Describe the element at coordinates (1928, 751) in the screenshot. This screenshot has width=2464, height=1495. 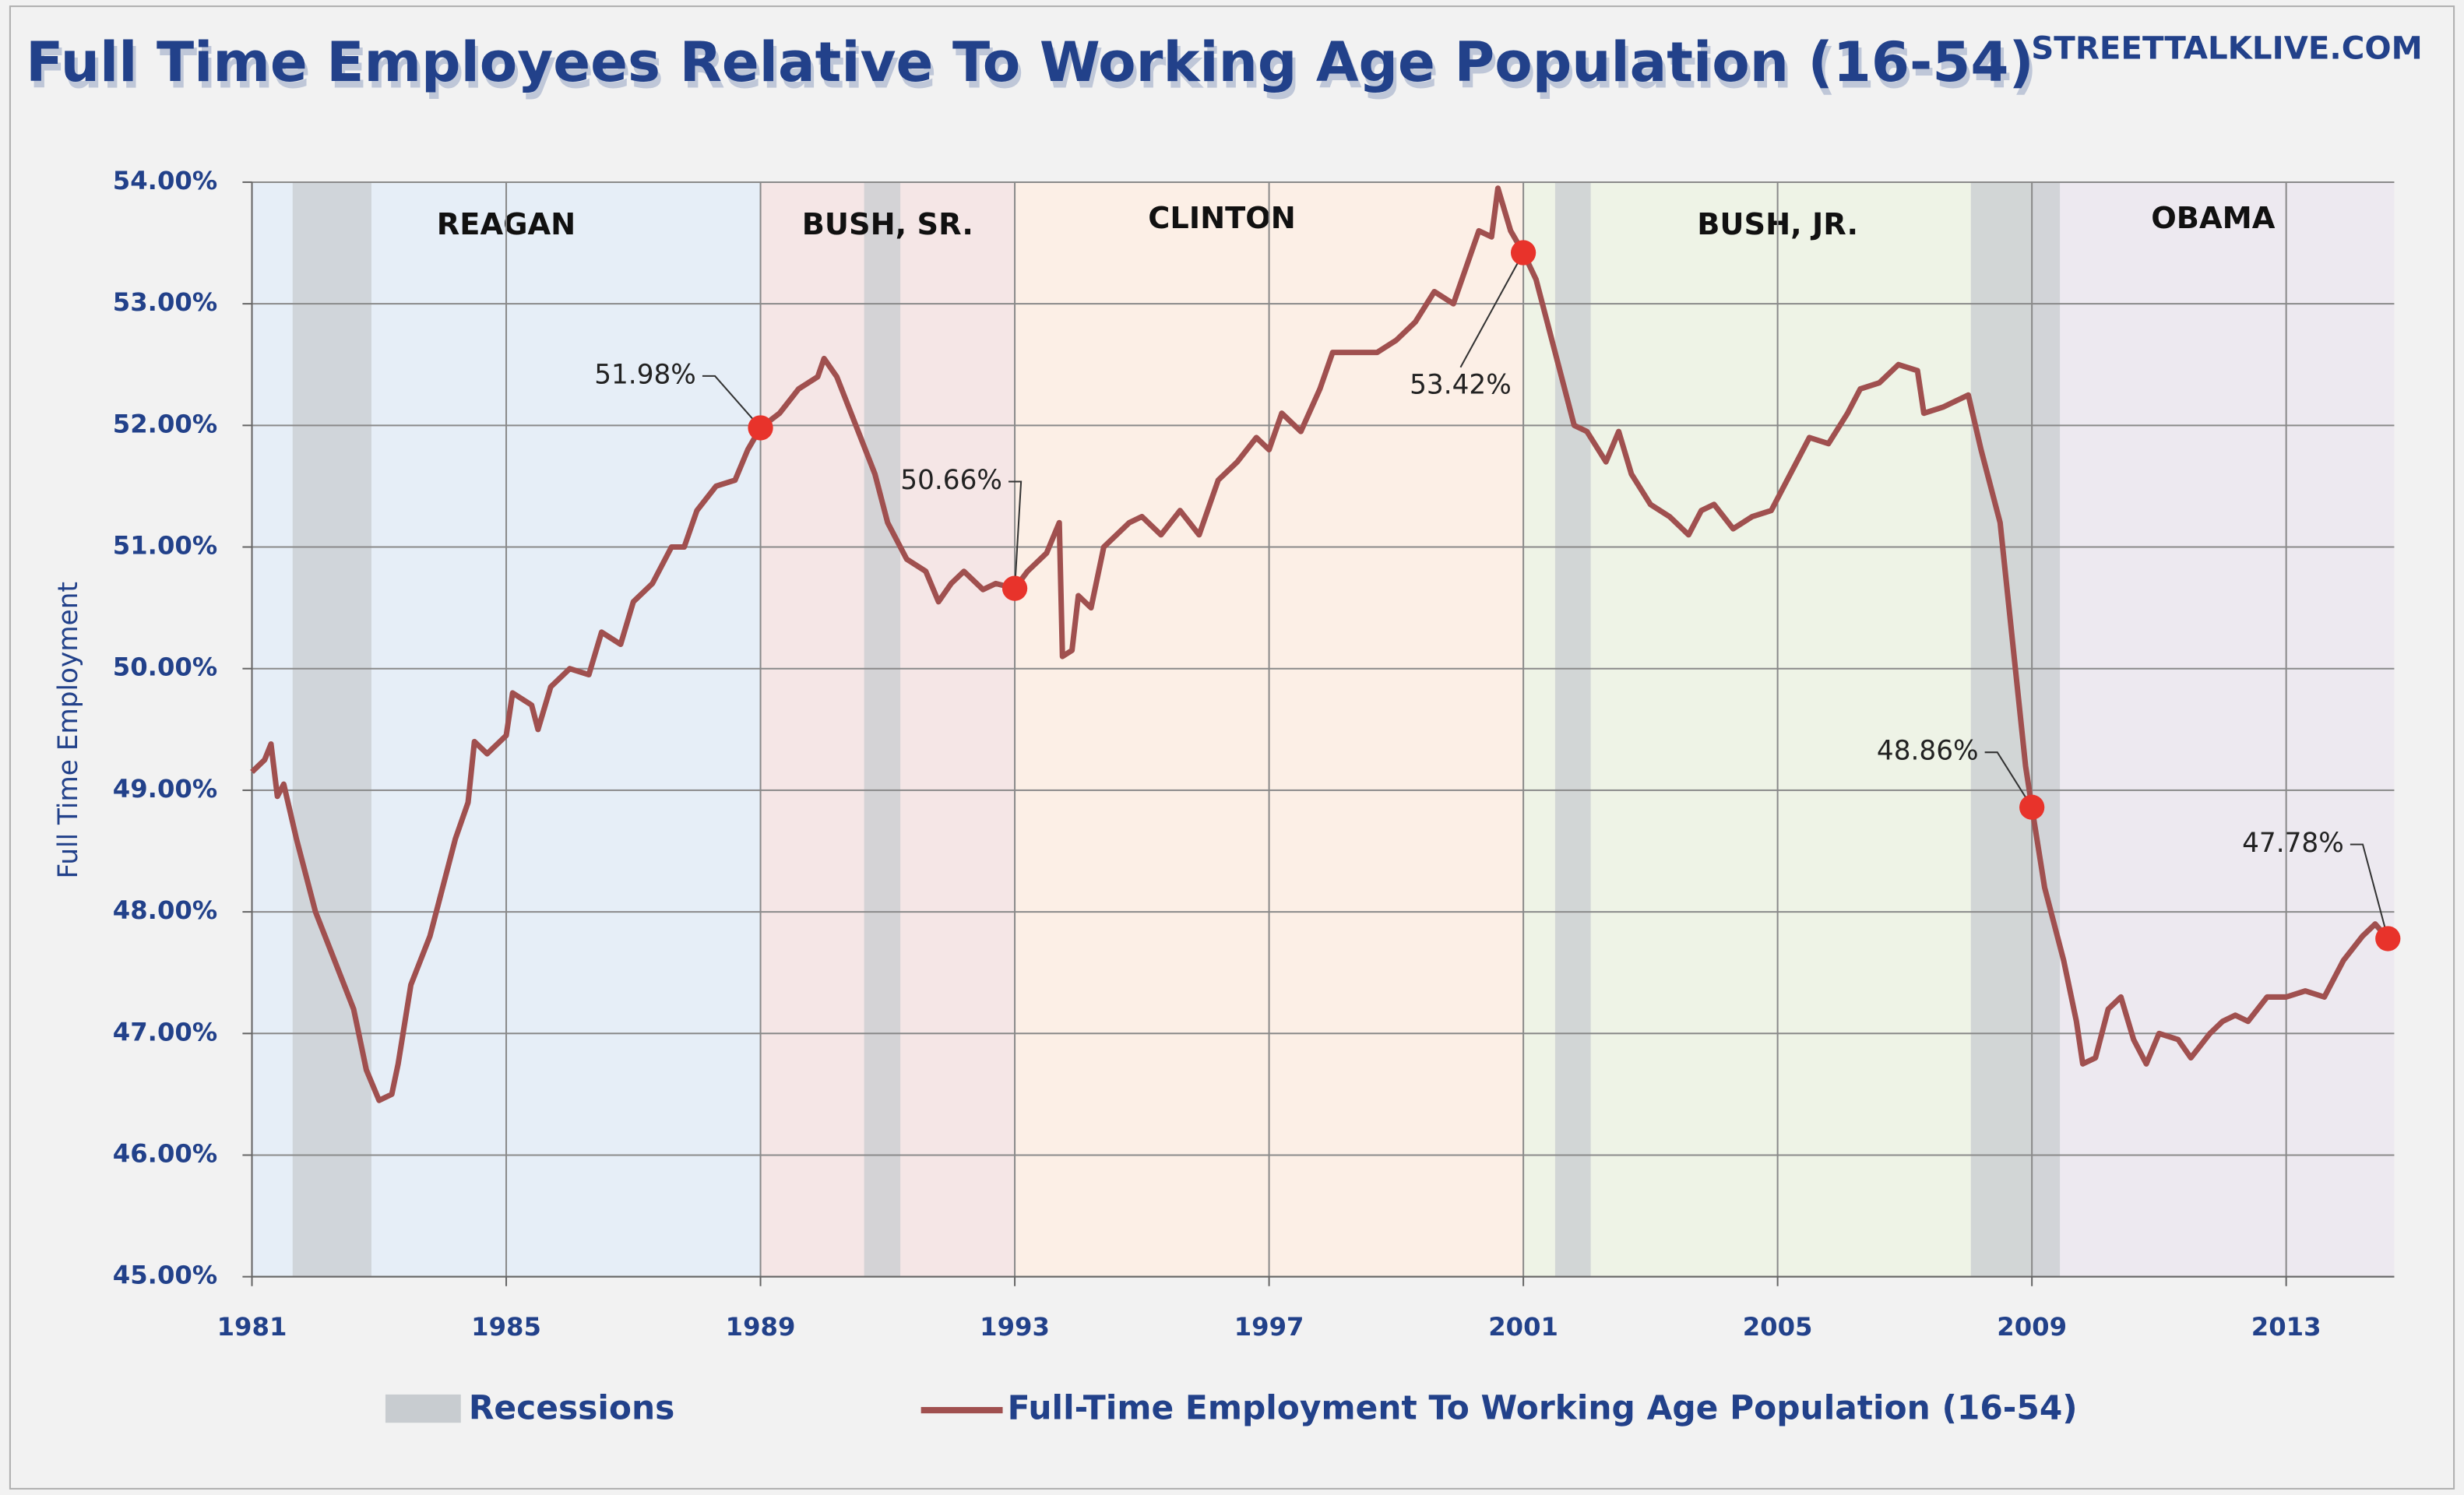
I see `annotation-label: 48.86%` at that location.